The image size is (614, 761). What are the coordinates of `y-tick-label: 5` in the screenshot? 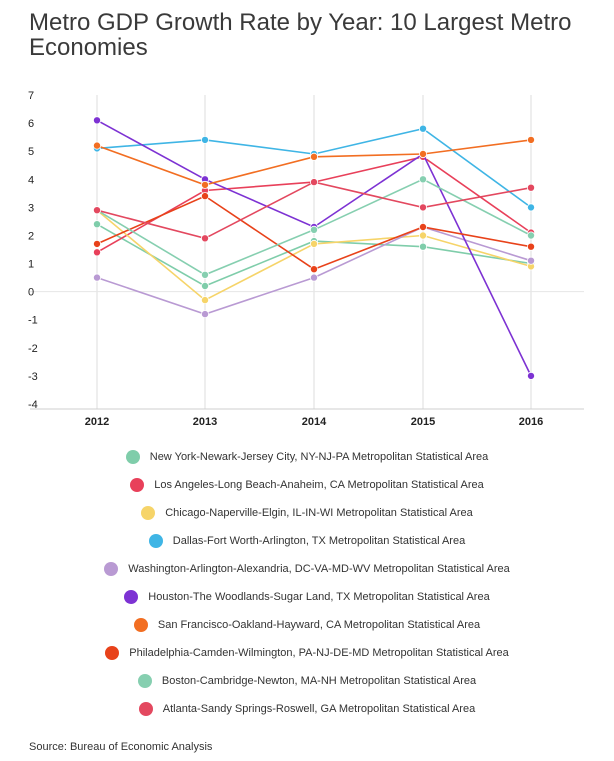 It's located at (31, 152).